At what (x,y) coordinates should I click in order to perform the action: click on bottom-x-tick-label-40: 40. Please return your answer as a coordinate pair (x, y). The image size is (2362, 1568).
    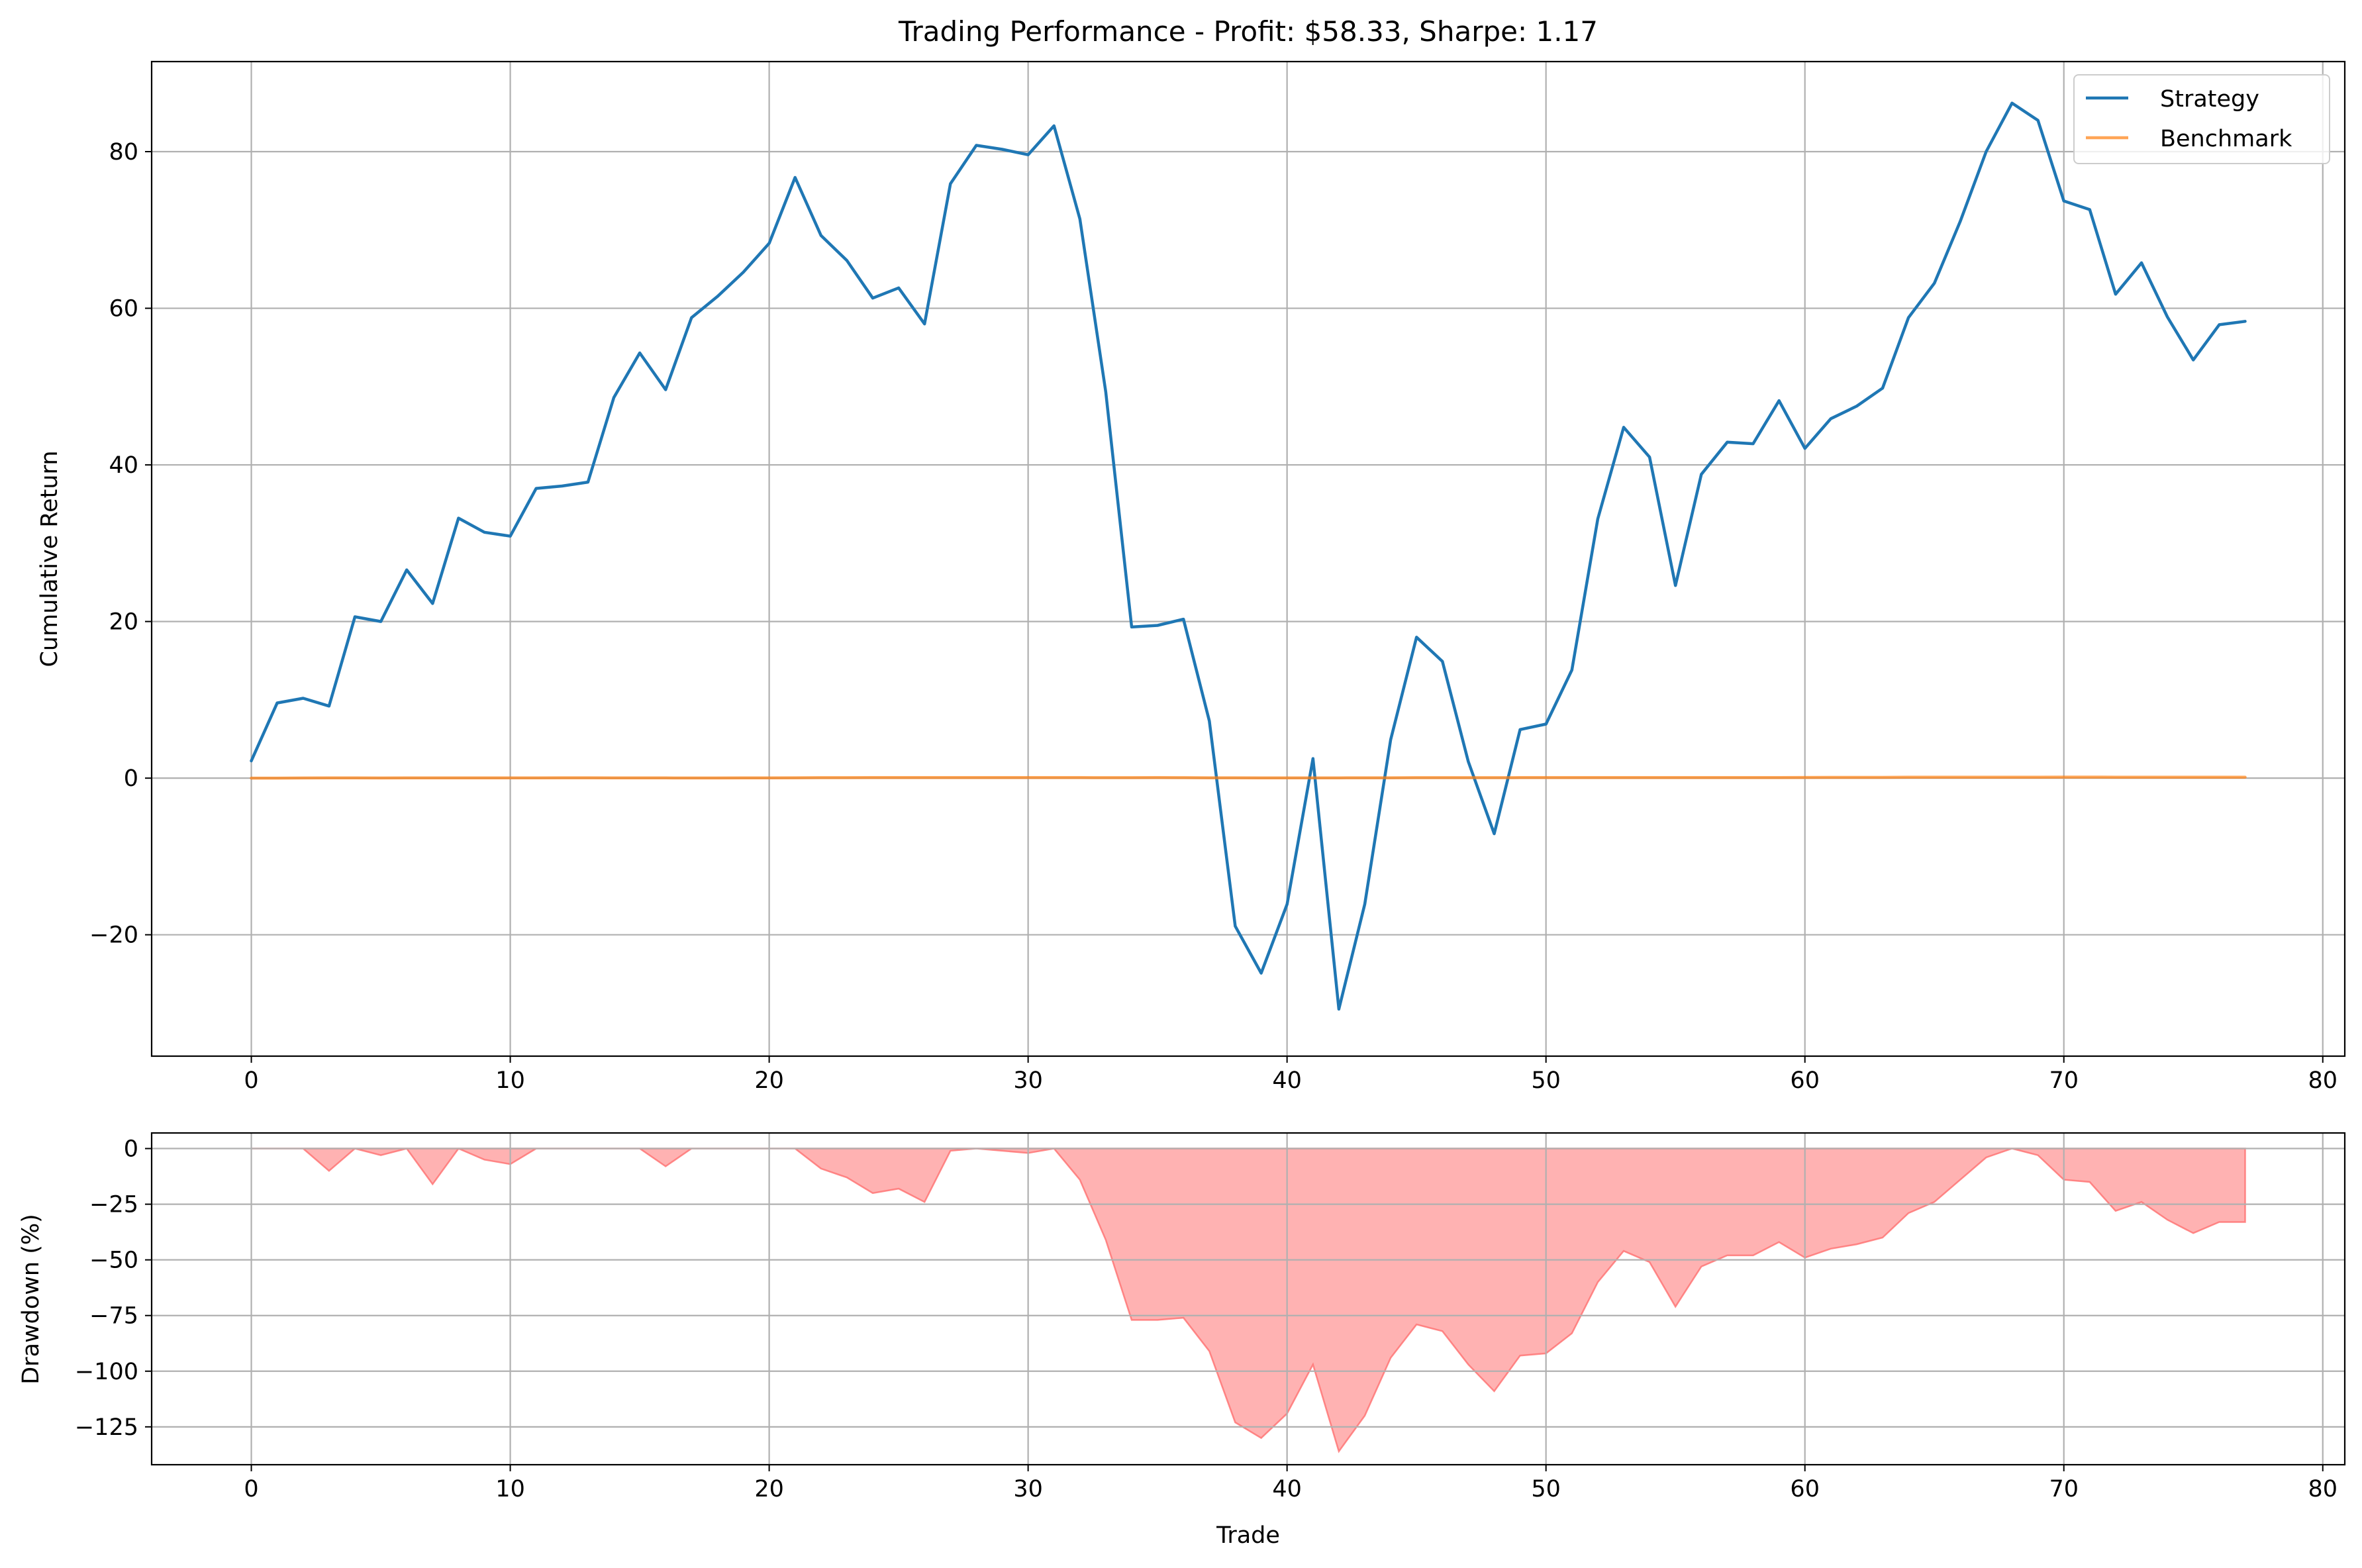
    Looking at the image, I should click on (1287, 1489).